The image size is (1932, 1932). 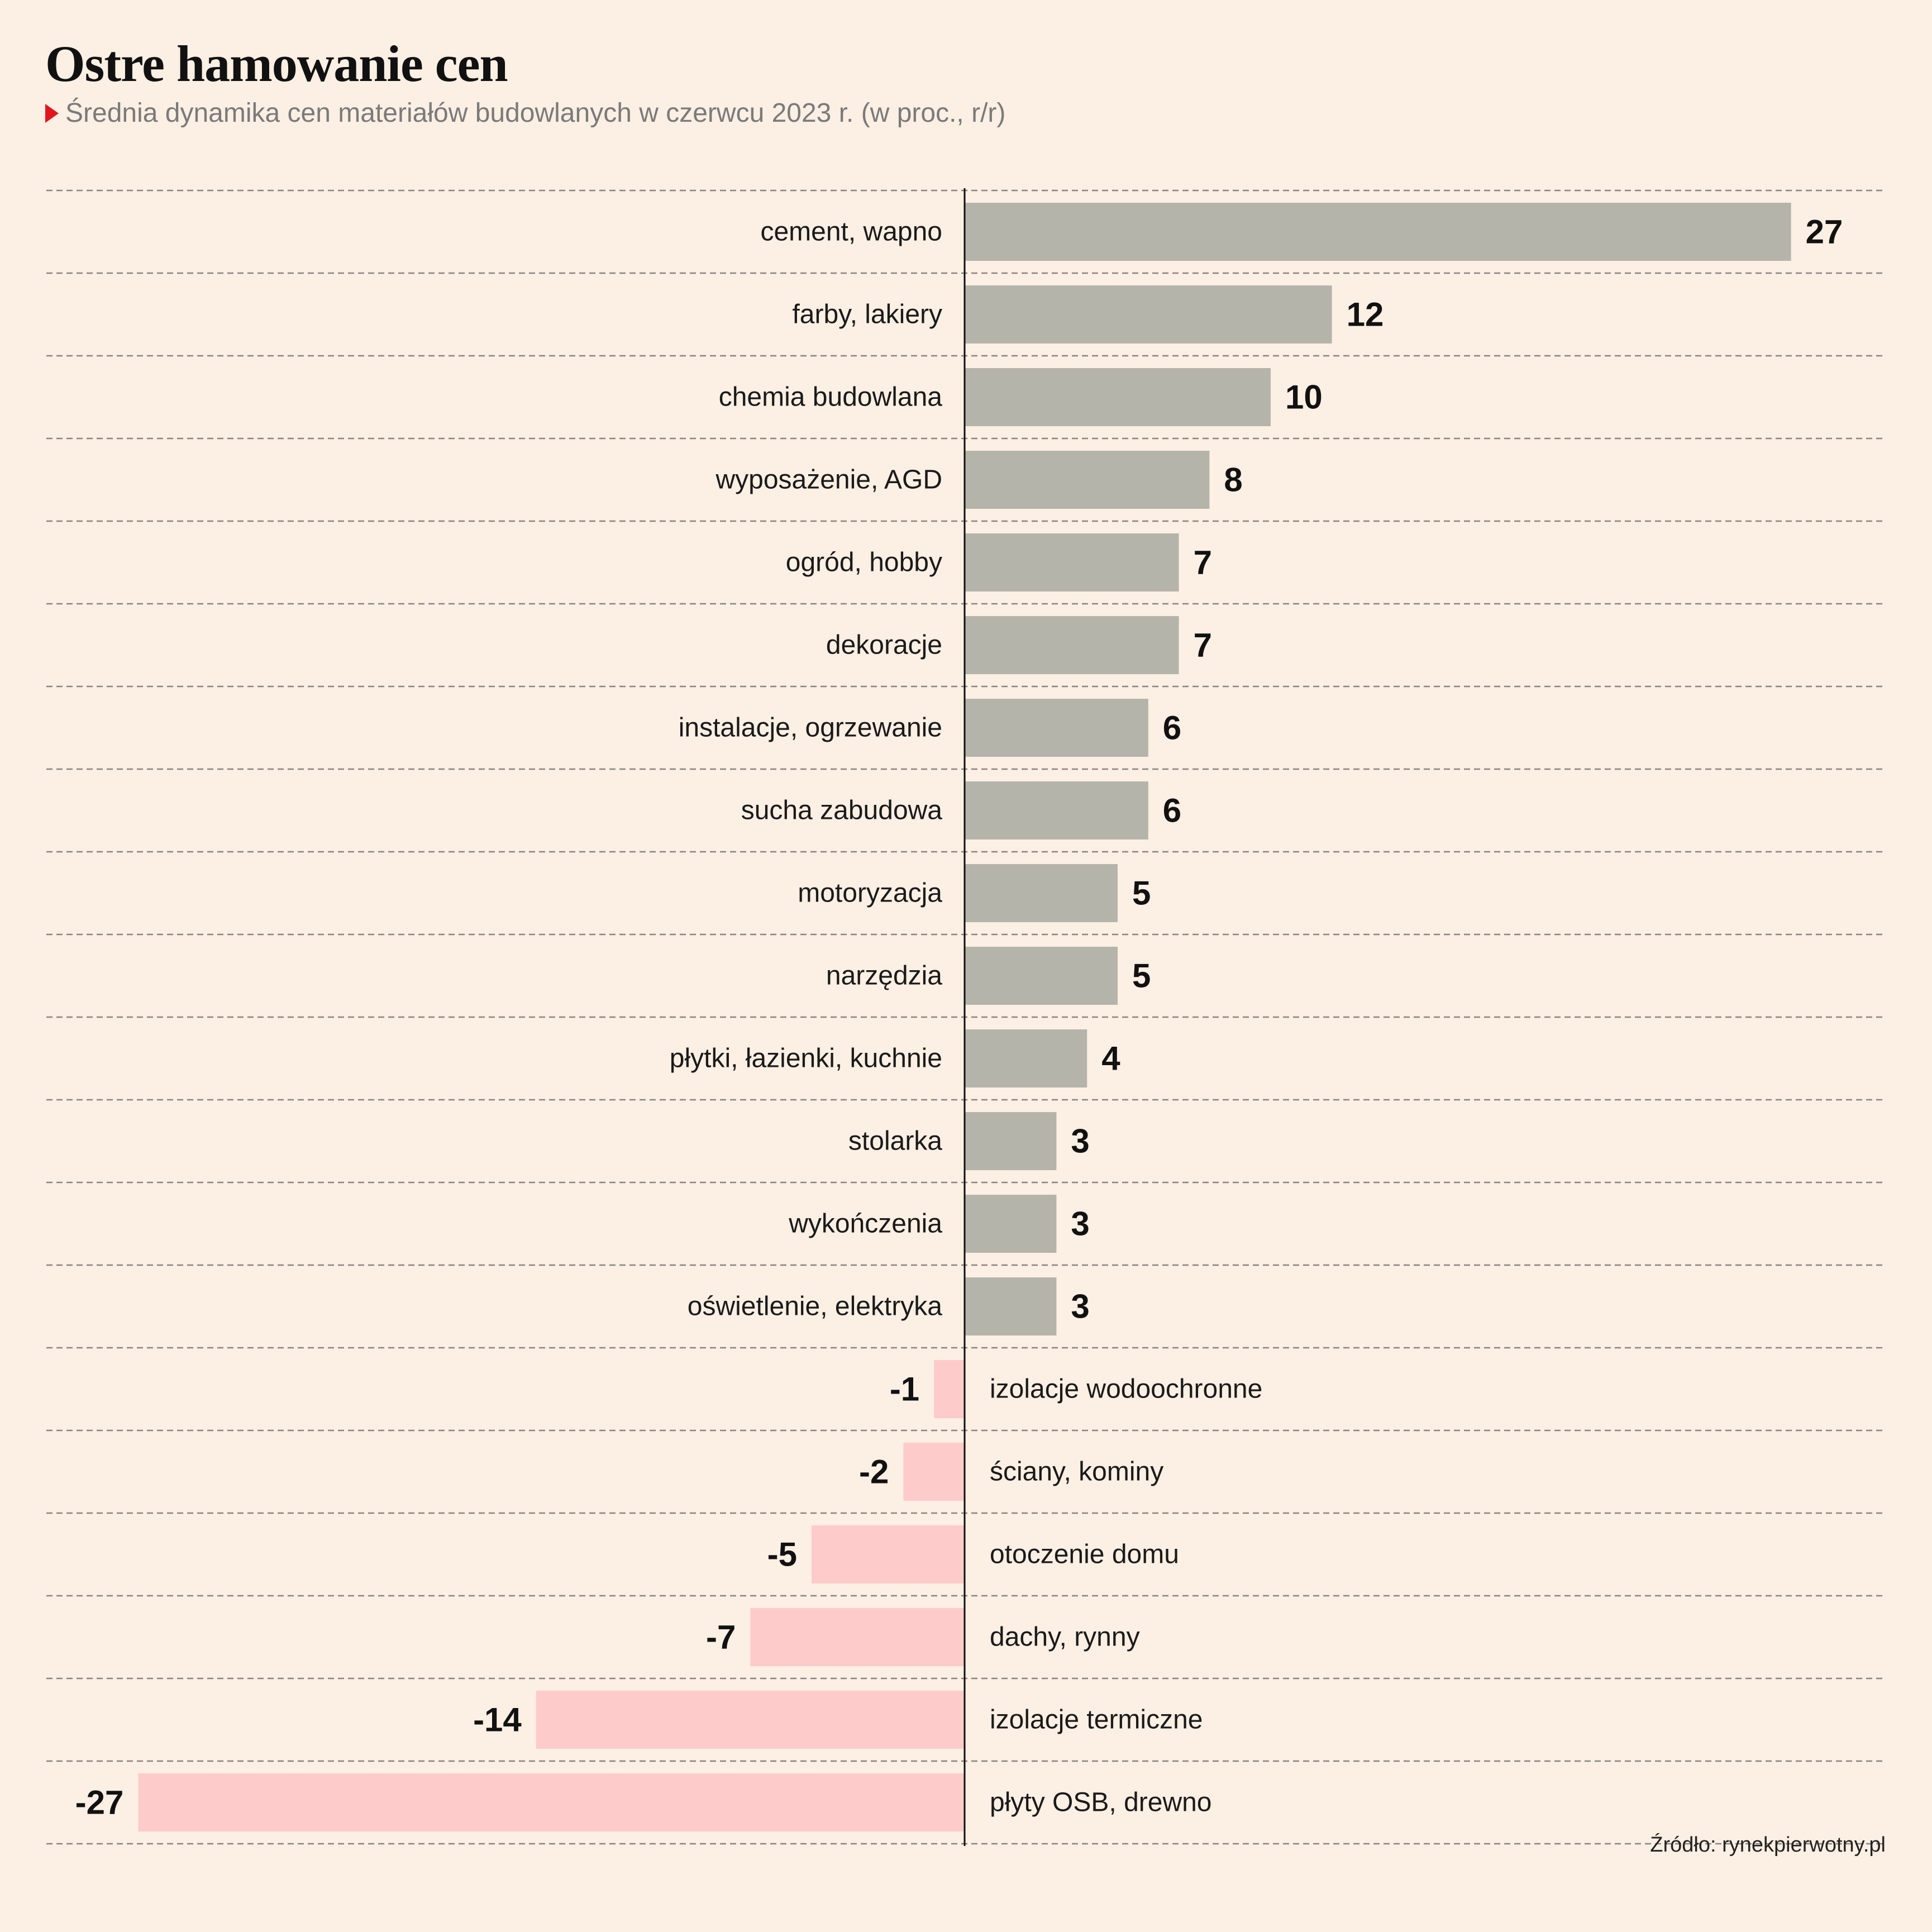 I want to click on value-label: -5, so click(x=782, y=1554).